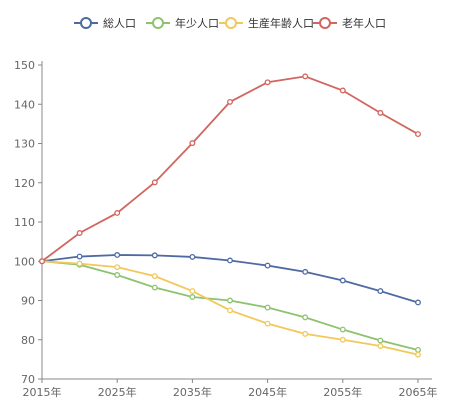  I want to click on legend-item: 年少人口, so click(182, 23).